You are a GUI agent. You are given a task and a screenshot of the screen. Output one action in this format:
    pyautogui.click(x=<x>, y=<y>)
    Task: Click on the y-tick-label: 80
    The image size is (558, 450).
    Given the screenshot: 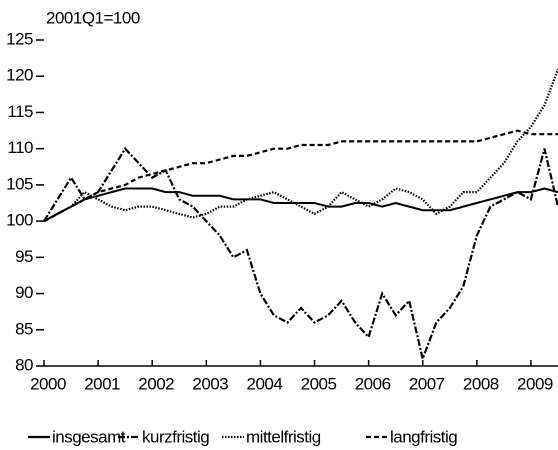 What is the action you would take?
    pyautogui.click(x=24, y=364)
    